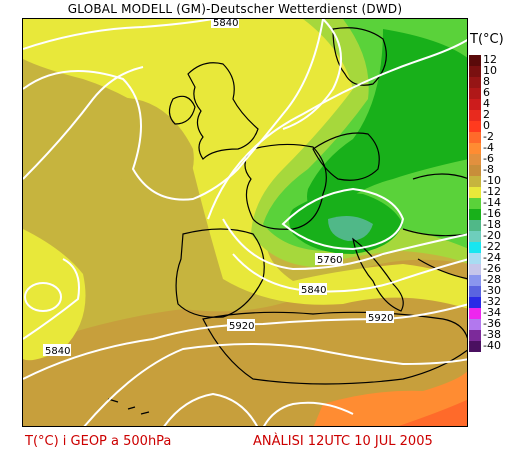 The image size is (520, 464). What do you see at coordinates (486, 81) in the screenshot?
I see `legend-label: 8` at bounding box center [486, 81].